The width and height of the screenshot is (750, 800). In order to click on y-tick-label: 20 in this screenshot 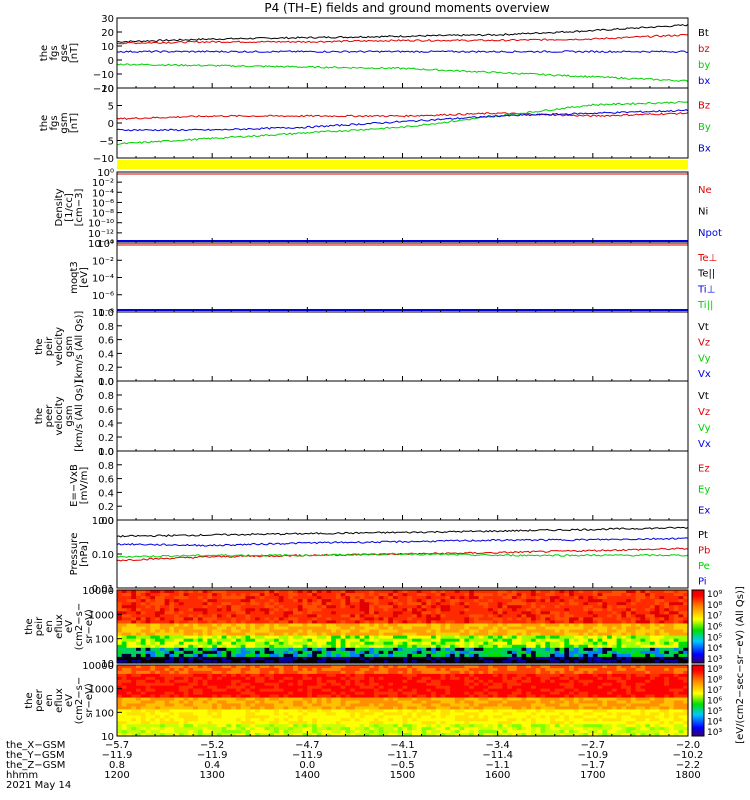, I will do `click(107, 33)`.